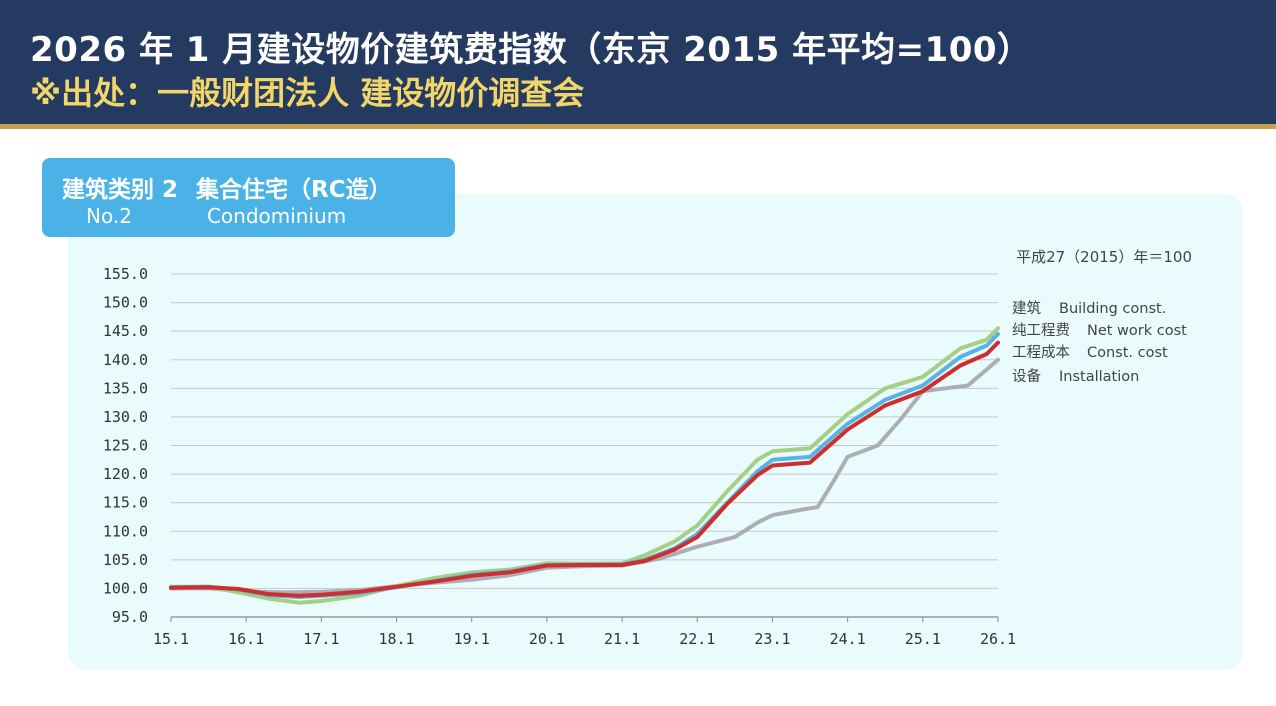  I want to click on badge-line-en: No.2 Condominium, so click(216, 216).